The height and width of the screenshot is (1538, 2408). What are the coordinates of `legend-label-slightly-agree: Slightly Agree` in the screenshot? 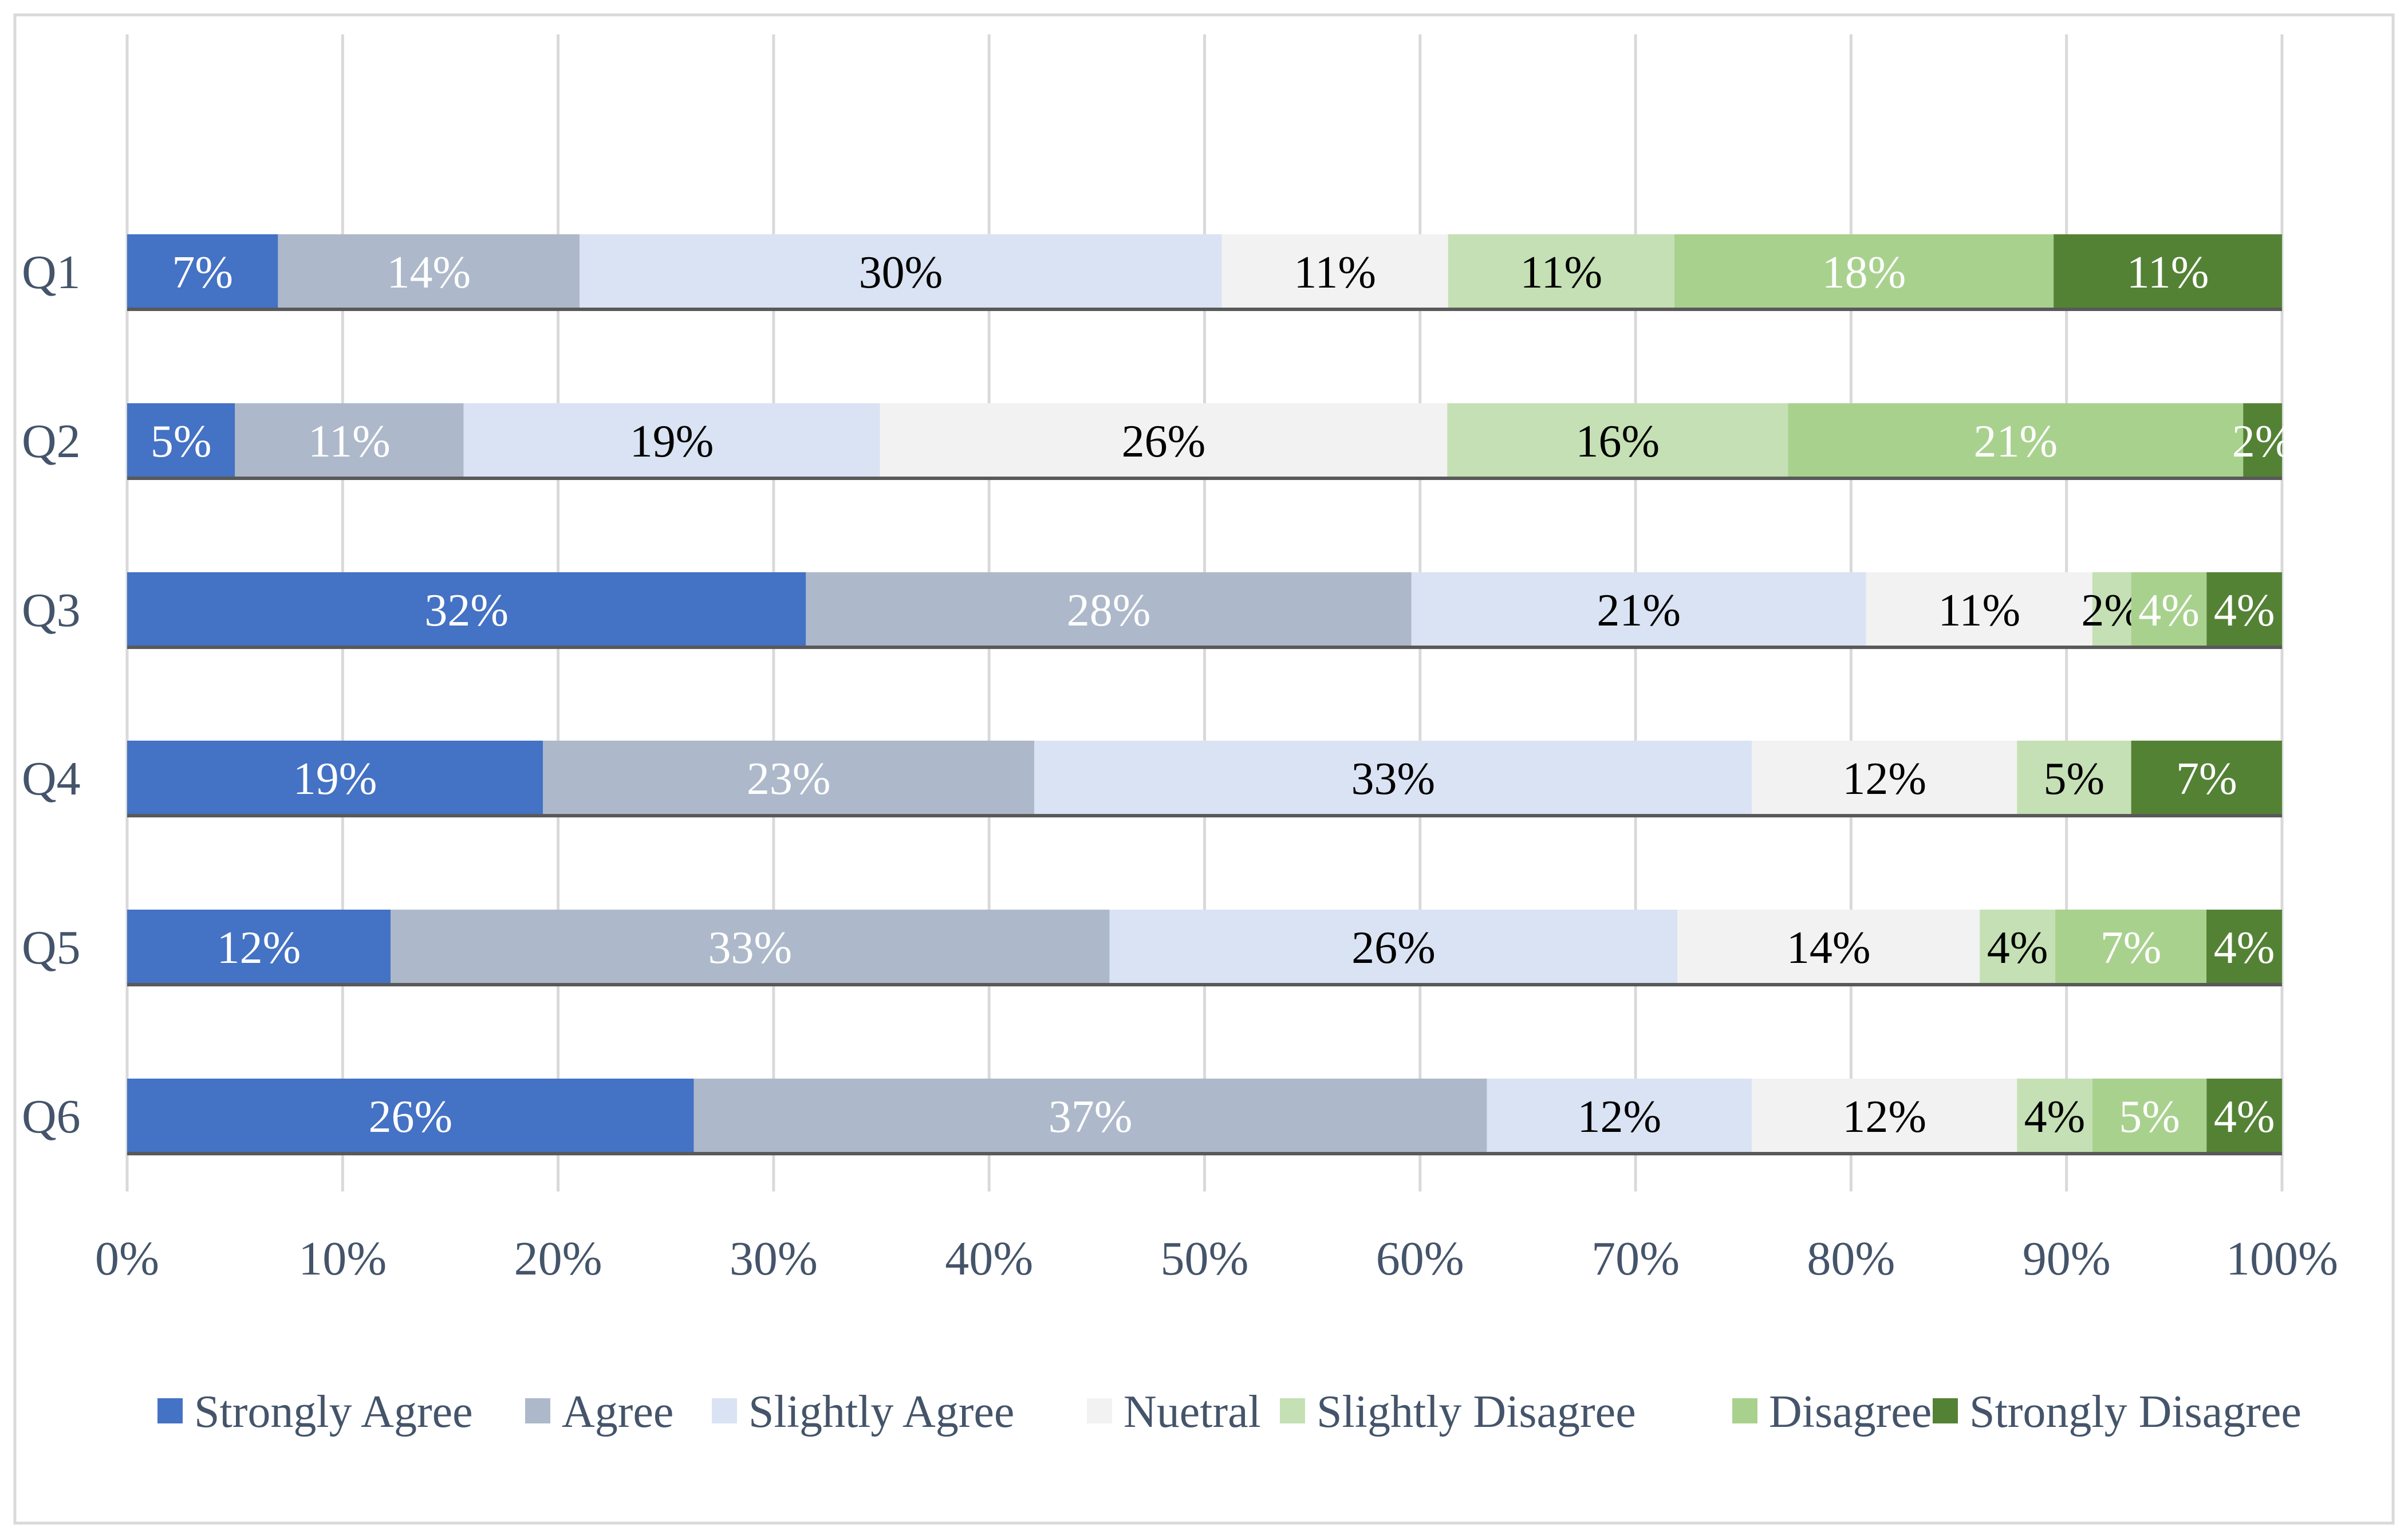 It's located at (881, 1412).